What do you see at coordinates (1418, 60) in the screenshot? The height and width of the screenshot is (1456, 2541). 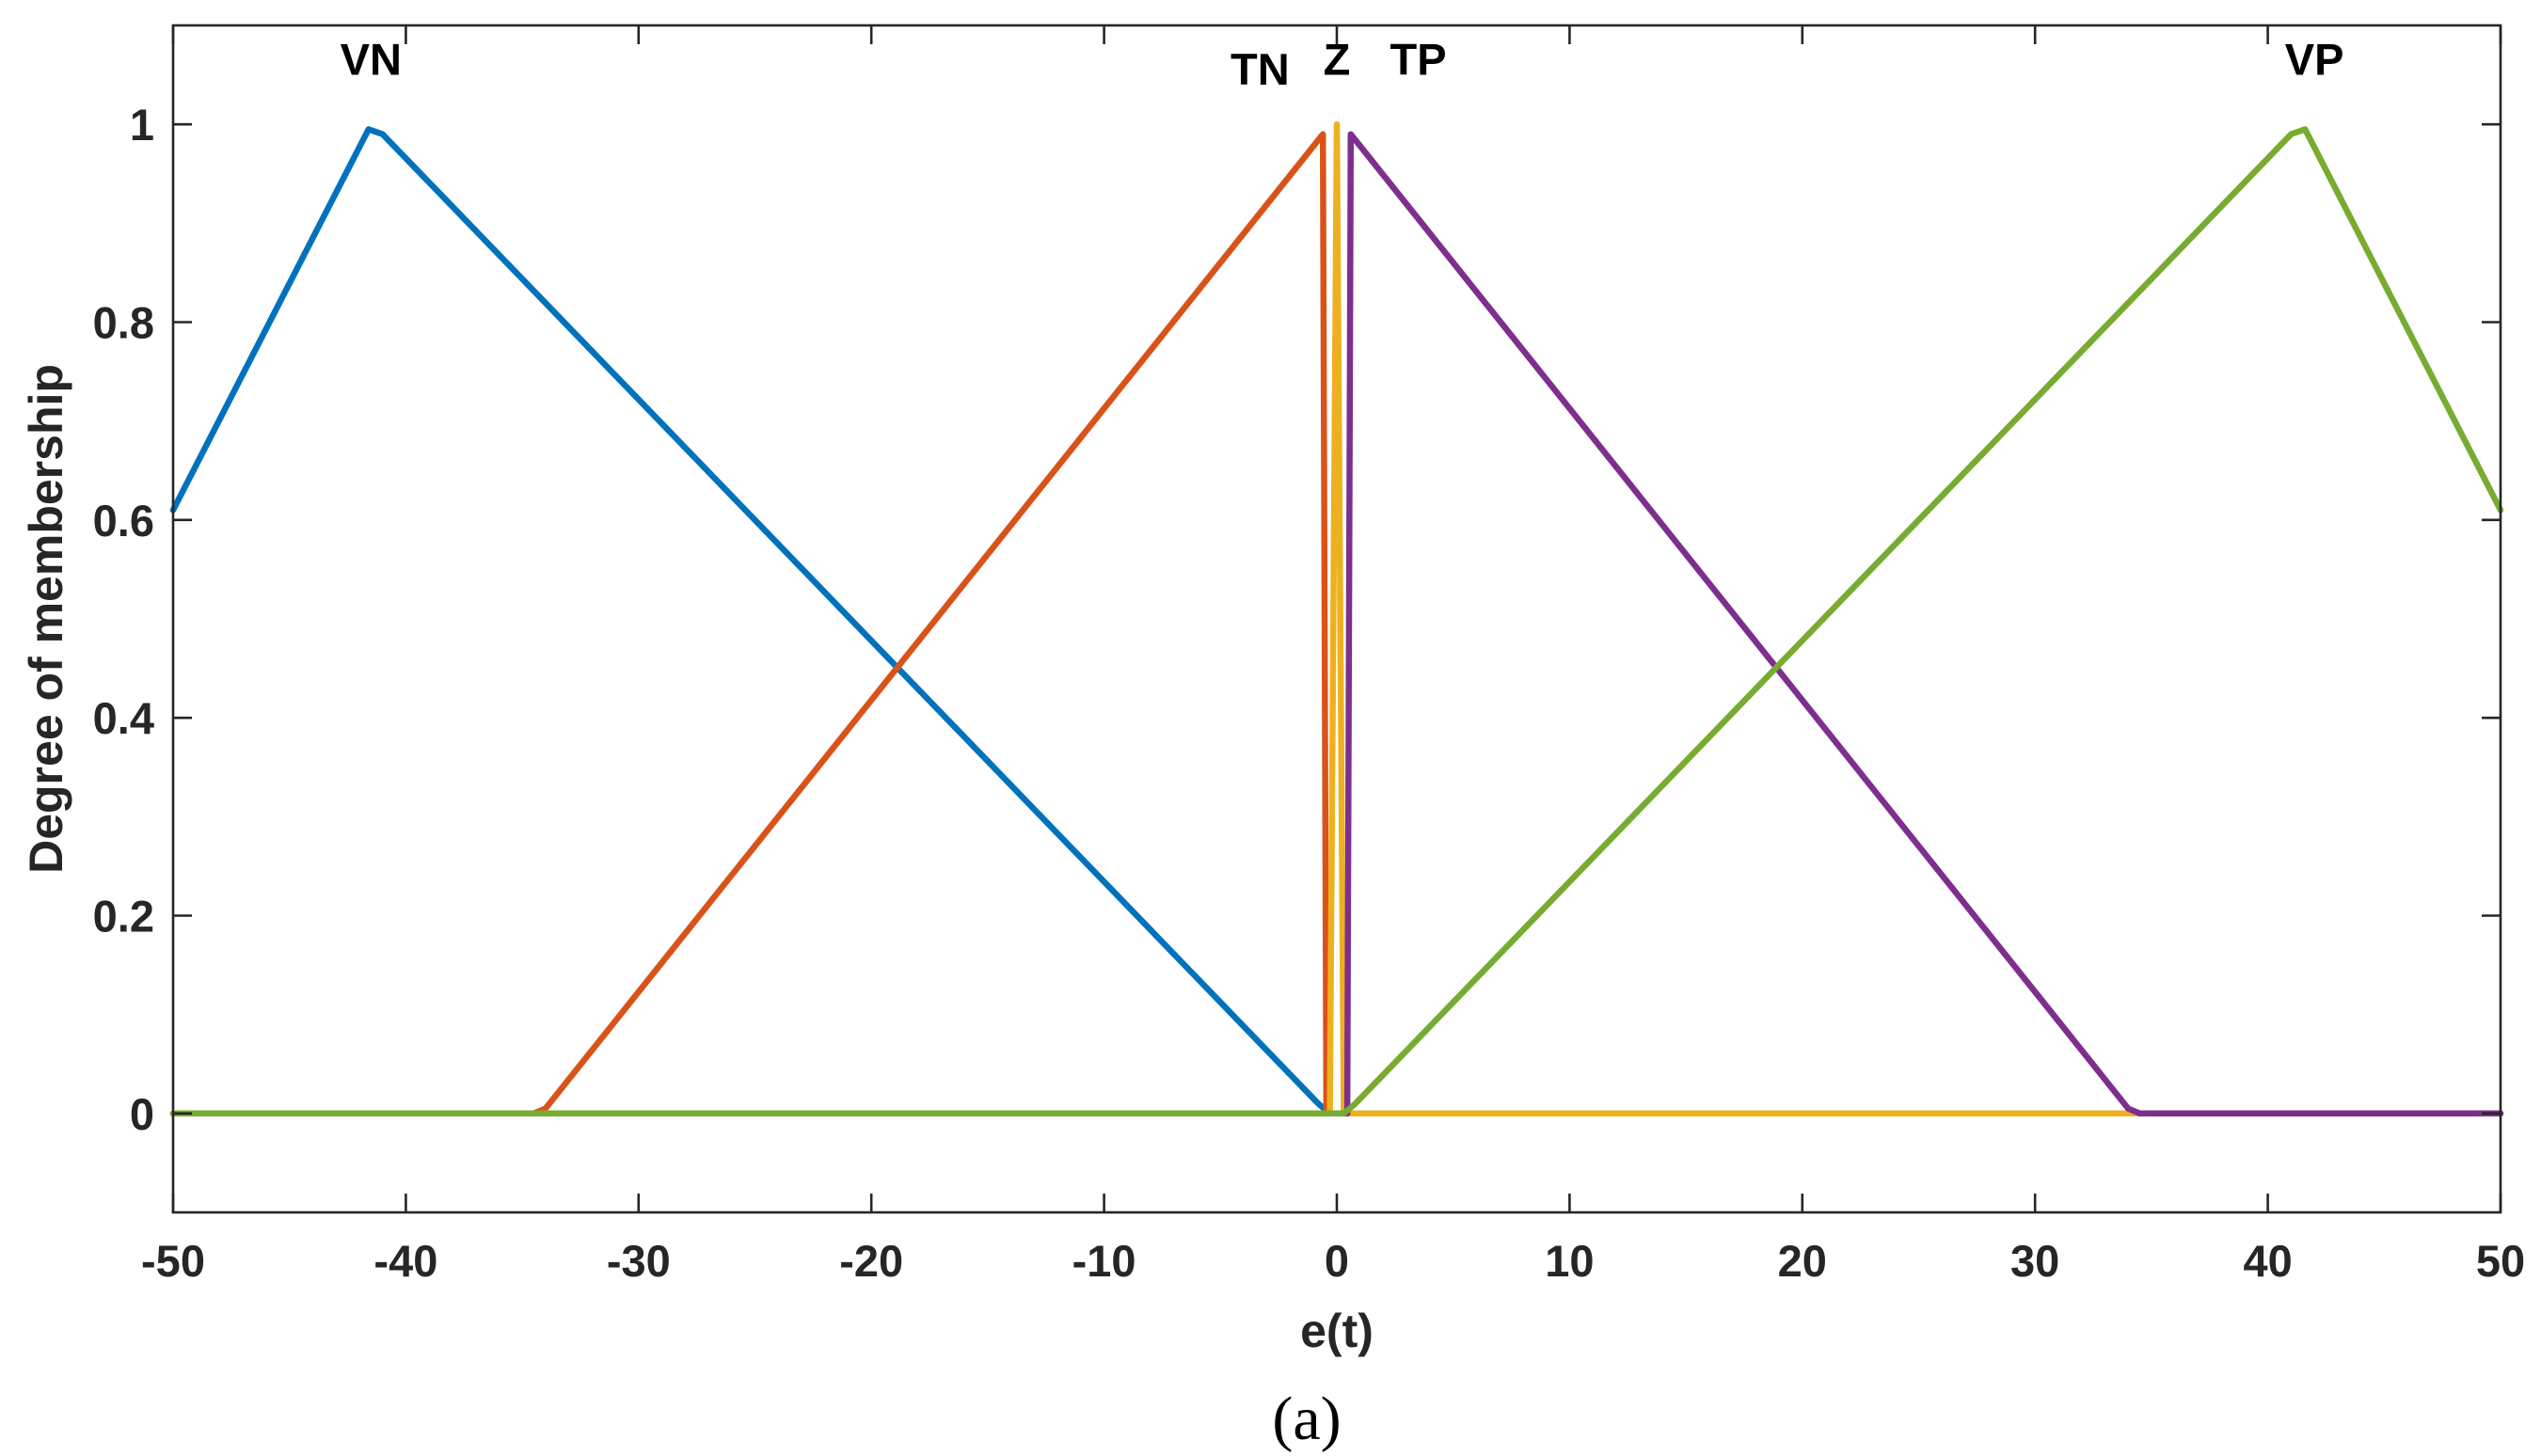 I see `series-label-tp: TP` at bounding box center [1418, 60].